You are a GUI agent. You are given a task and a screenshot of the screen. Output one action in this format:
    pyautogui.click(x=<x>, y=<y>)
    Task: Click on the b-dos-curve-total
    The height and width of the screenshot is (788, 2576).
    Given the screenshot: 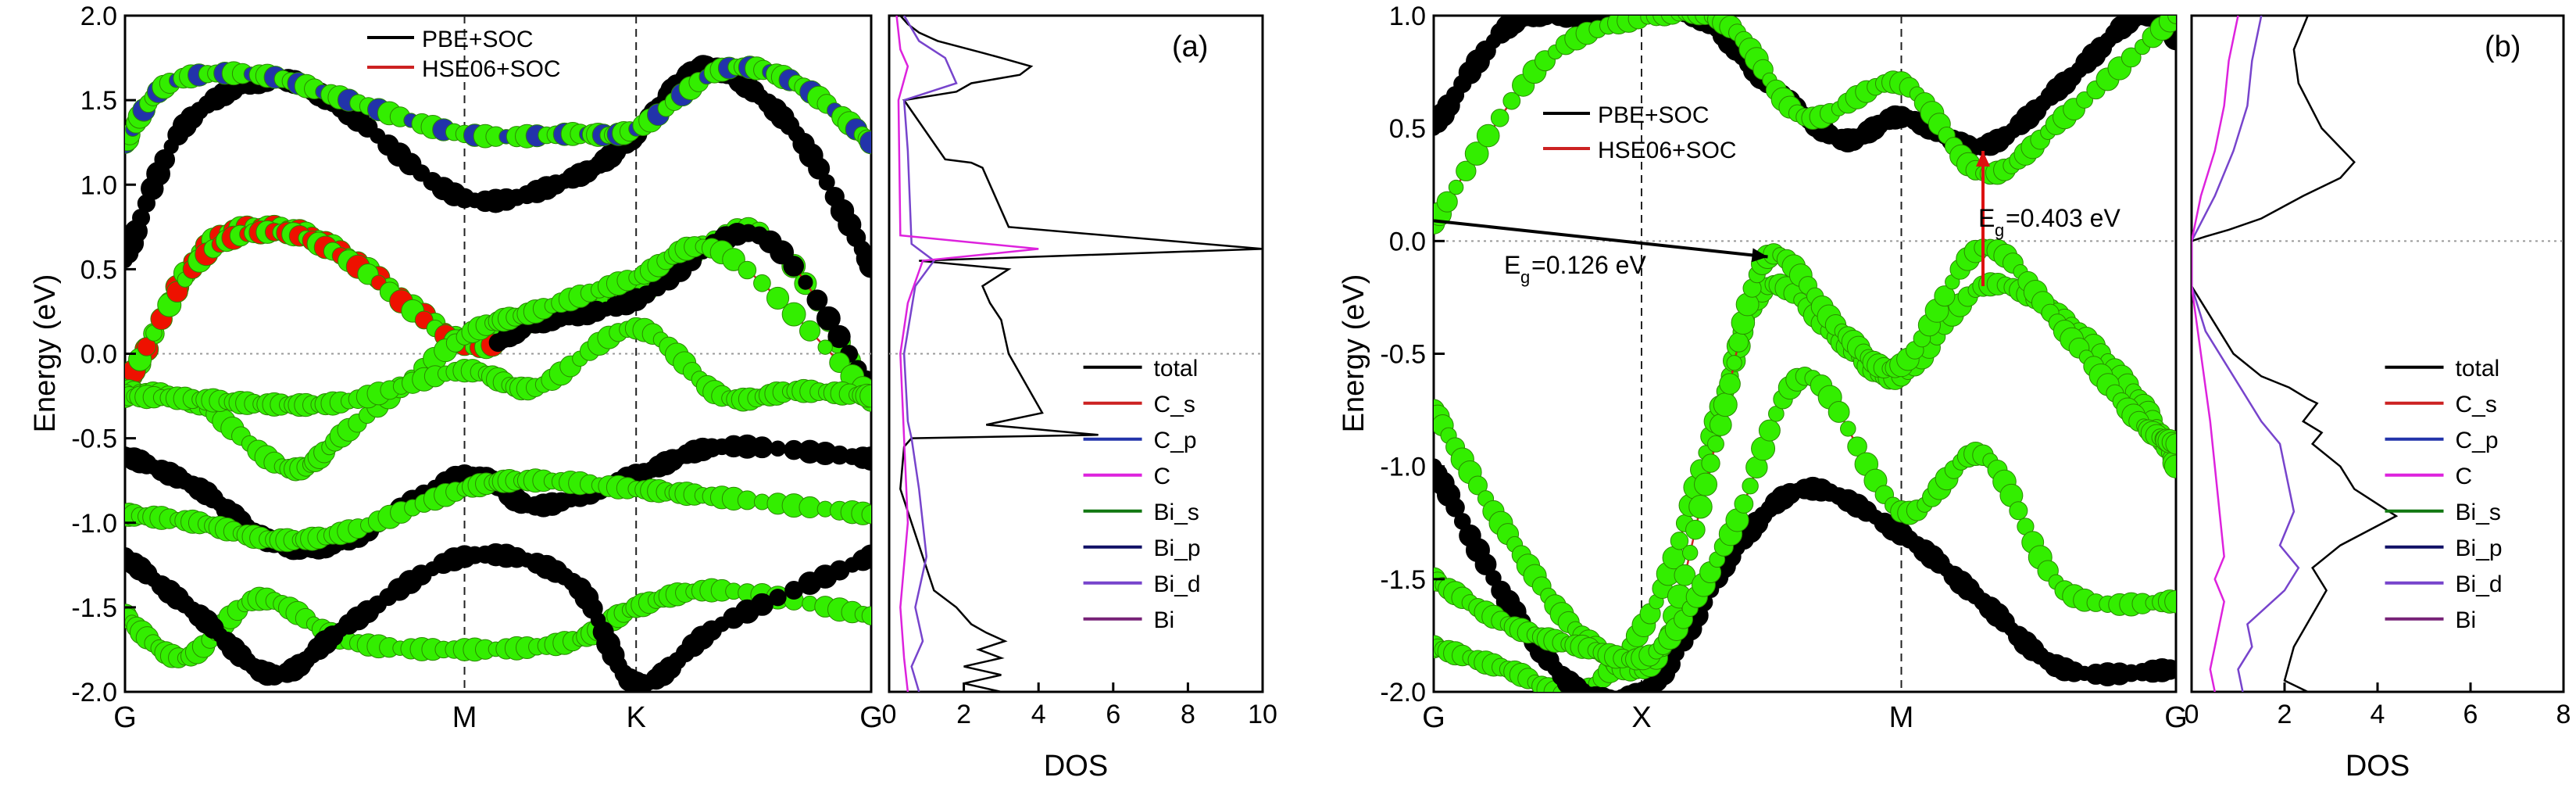 What is the action you would take?
    pyautogui.click(x=2296, y=354)
    